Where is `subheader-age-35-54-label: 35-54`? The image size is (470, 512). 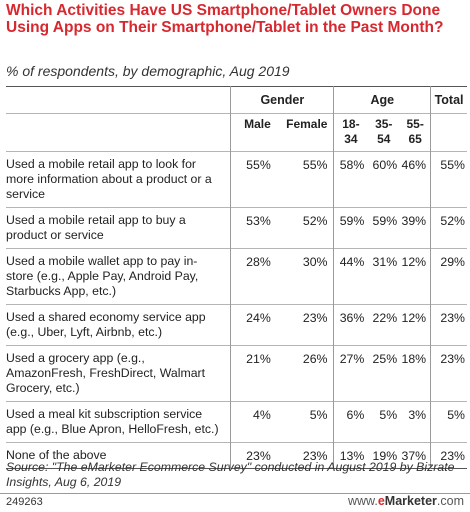
subheader-age-35-54-label: 35-54 is located at coordinates (384, 131).